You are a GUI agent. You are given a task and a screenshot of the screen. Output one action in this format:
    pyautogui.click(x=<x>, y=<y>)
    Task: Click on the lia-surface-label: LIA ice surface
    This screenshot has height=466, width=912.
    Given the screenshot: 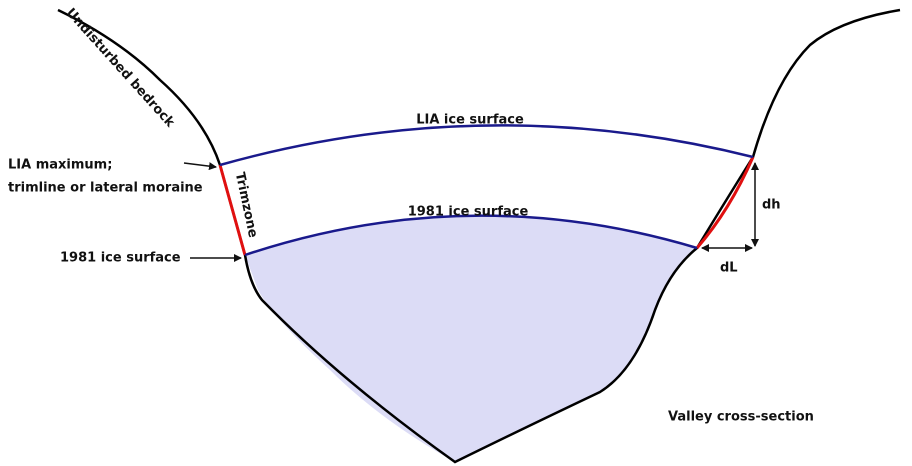 What is the action you would take?
    pyautogui.click(x=470, y=120)
    